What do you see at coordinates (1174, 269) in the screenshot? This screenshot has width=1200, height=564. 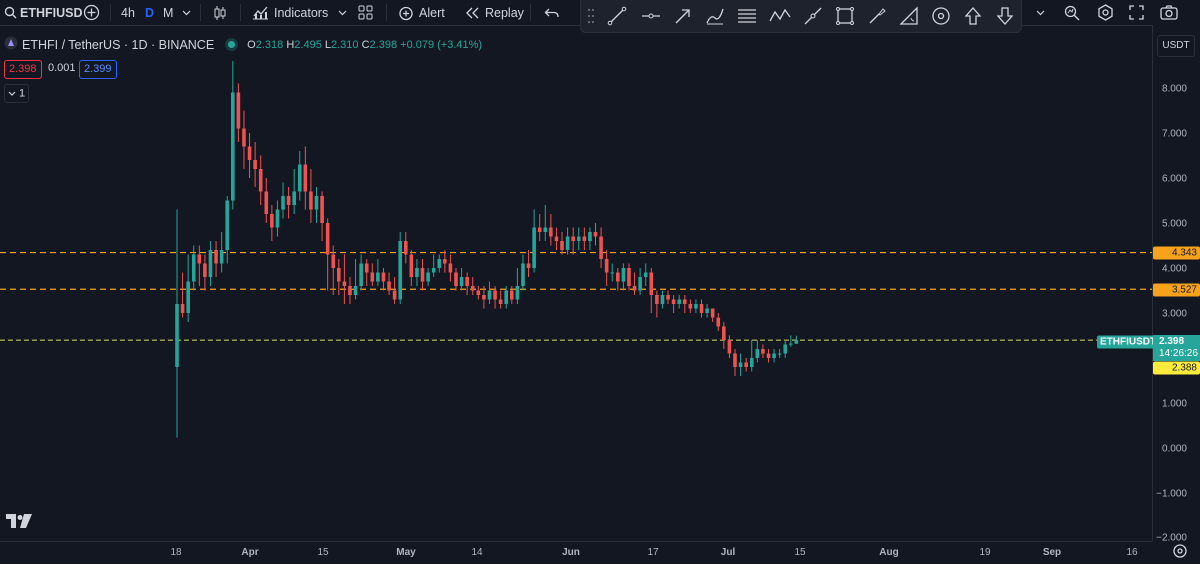 I see `price-tick: 4.000` at bounding box center [1174, 269].